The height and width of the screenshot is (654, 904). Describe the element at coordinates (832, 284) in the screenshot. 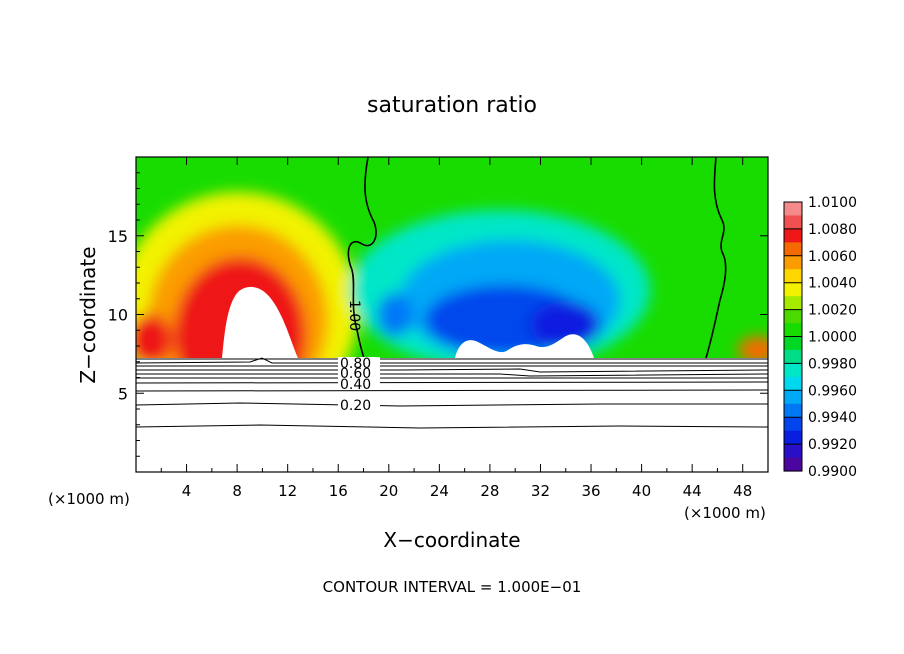

I see `colorbar-tick-label: 1.0040` at that location.